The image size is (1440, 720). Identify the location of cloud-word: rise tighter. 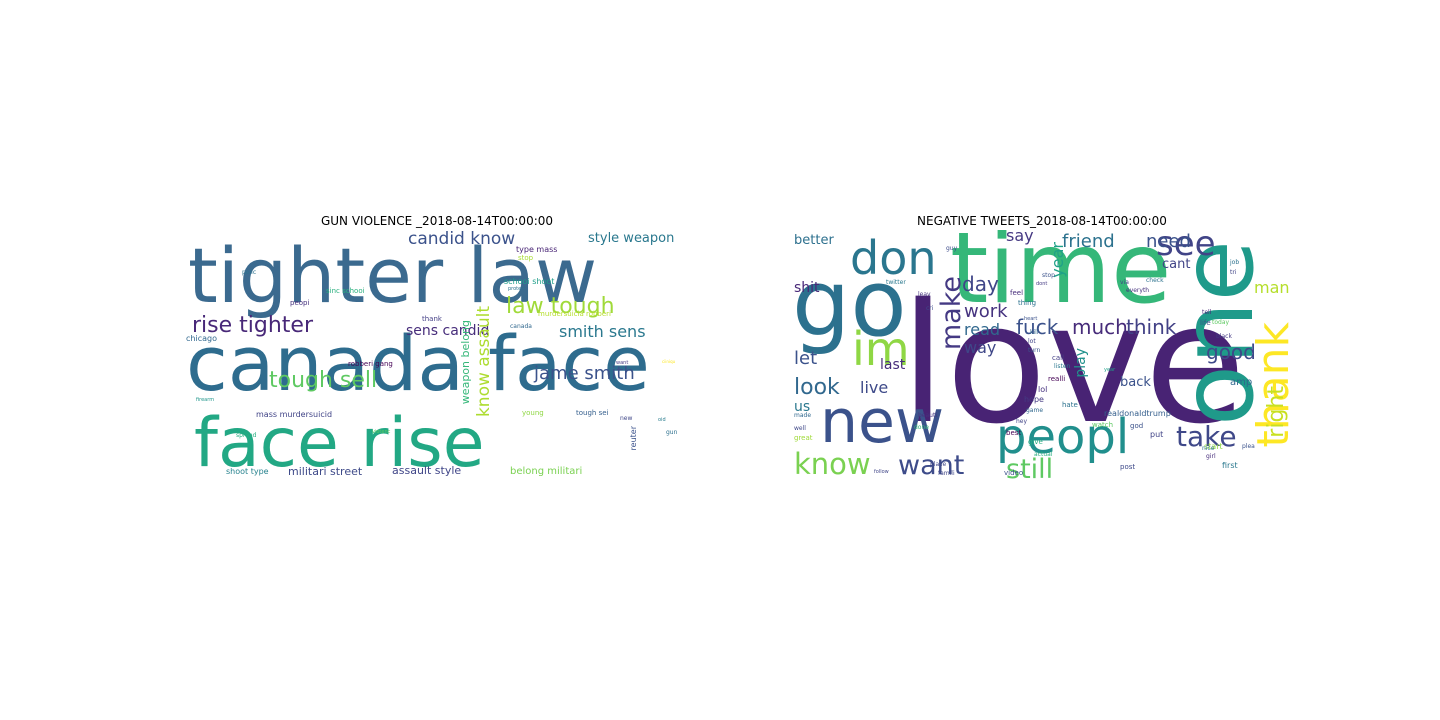
(252, 325).